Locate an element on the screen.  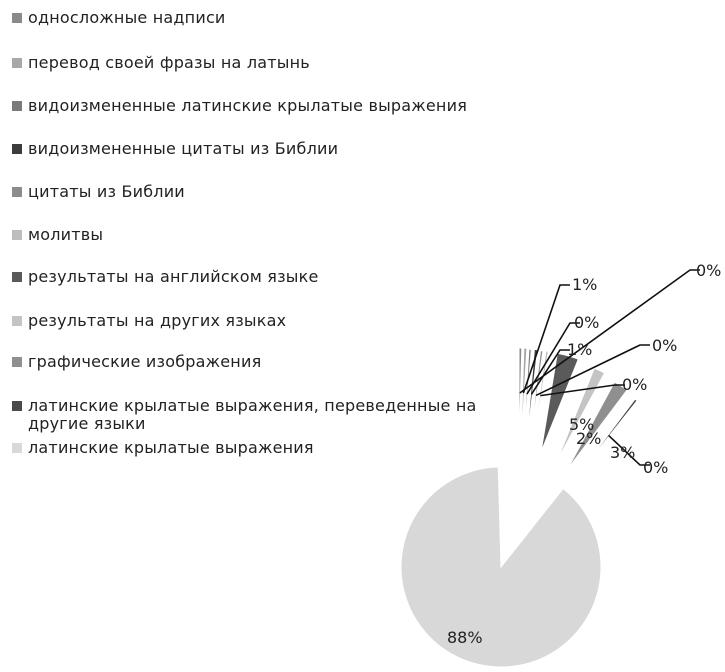
legend-item: молитвы is located at coordinates (57, 235).